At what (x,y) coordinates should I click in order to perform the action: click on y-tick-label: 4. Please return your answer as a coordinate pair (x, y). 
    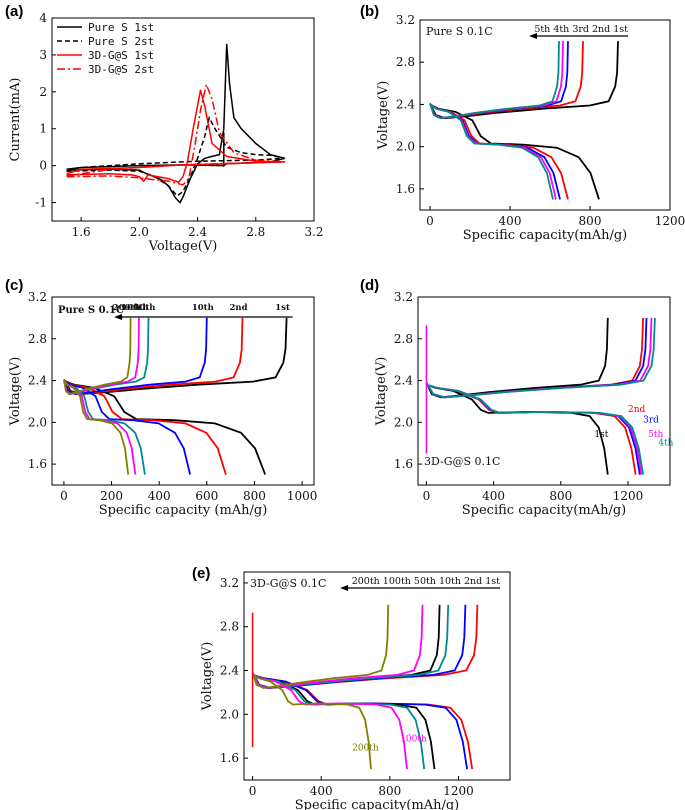
    Looking at the image, I should click on (43, 18).